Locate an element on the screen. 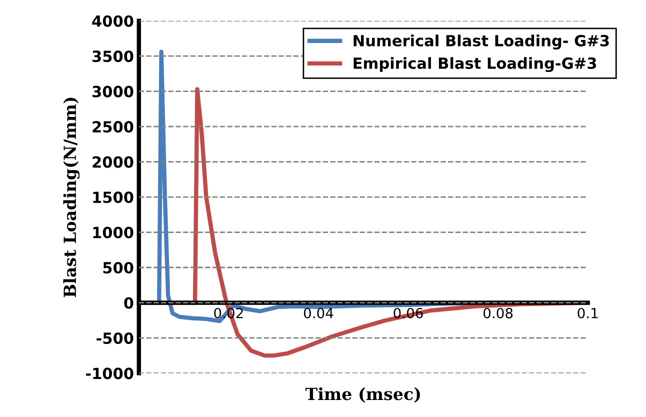 The width and height of the screenshot is (646, 417). x-axis-title: Time (msec) is located at coordinates (362, 395).